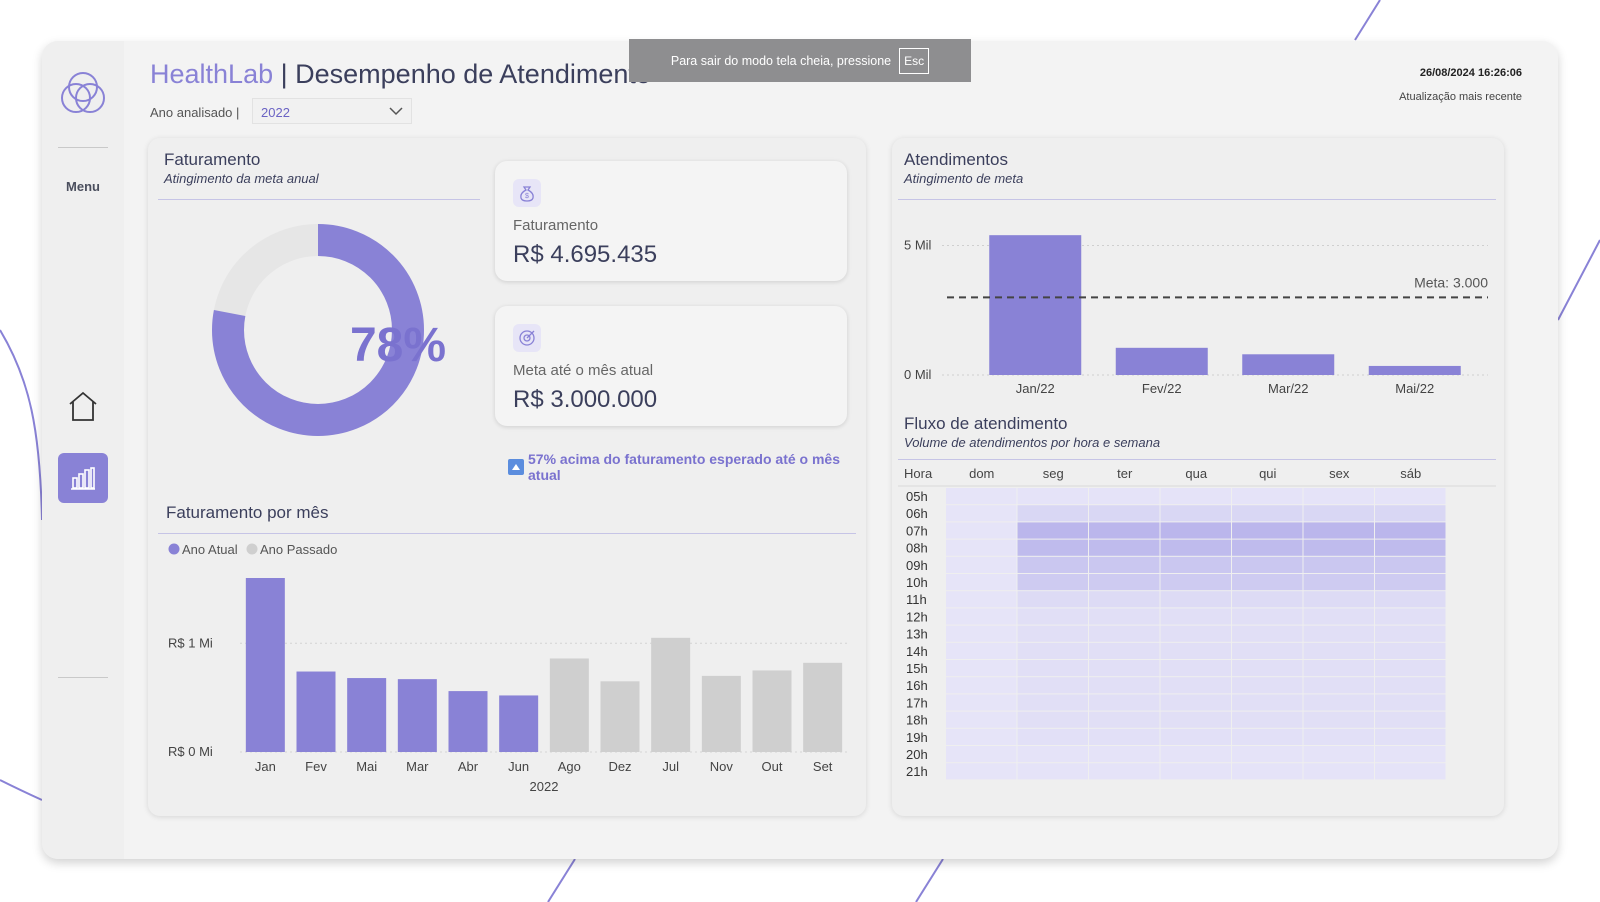 This screenshot has width=1600, height=902. I want to click on faturamento-rule, so click(319, 199).